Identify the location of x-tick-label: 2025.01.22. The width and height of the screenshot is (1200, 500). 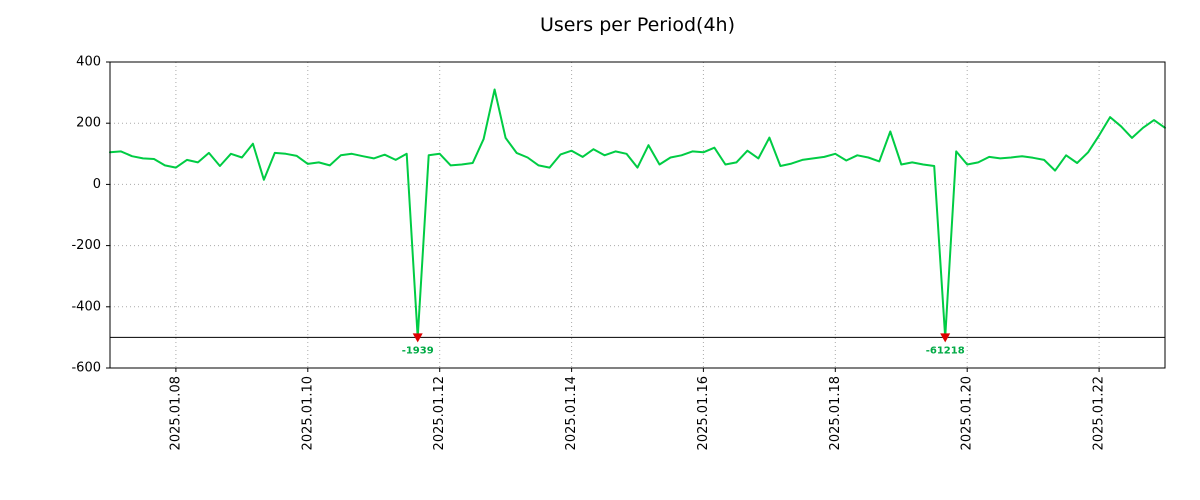
(1099, 413).